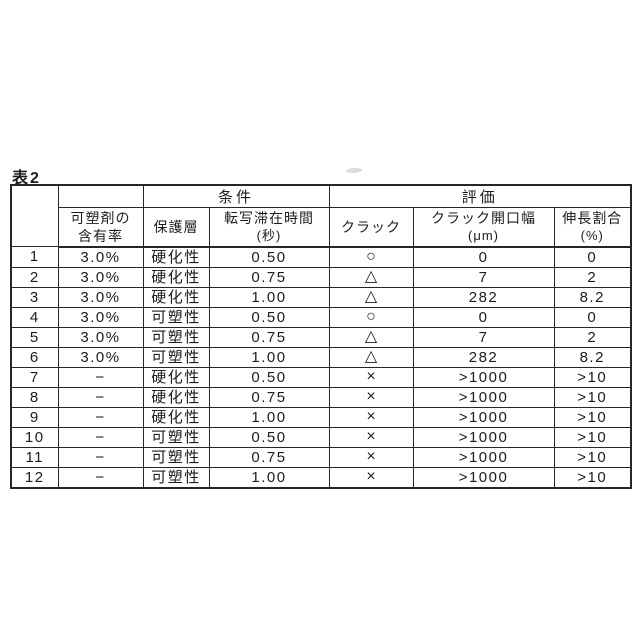 This screenshot has height=640, width=640. What do you see at coordinates (483, 317) in the screenshot?
I see `cell-crack-opening-width: 0` at bounding box center [483, 317].